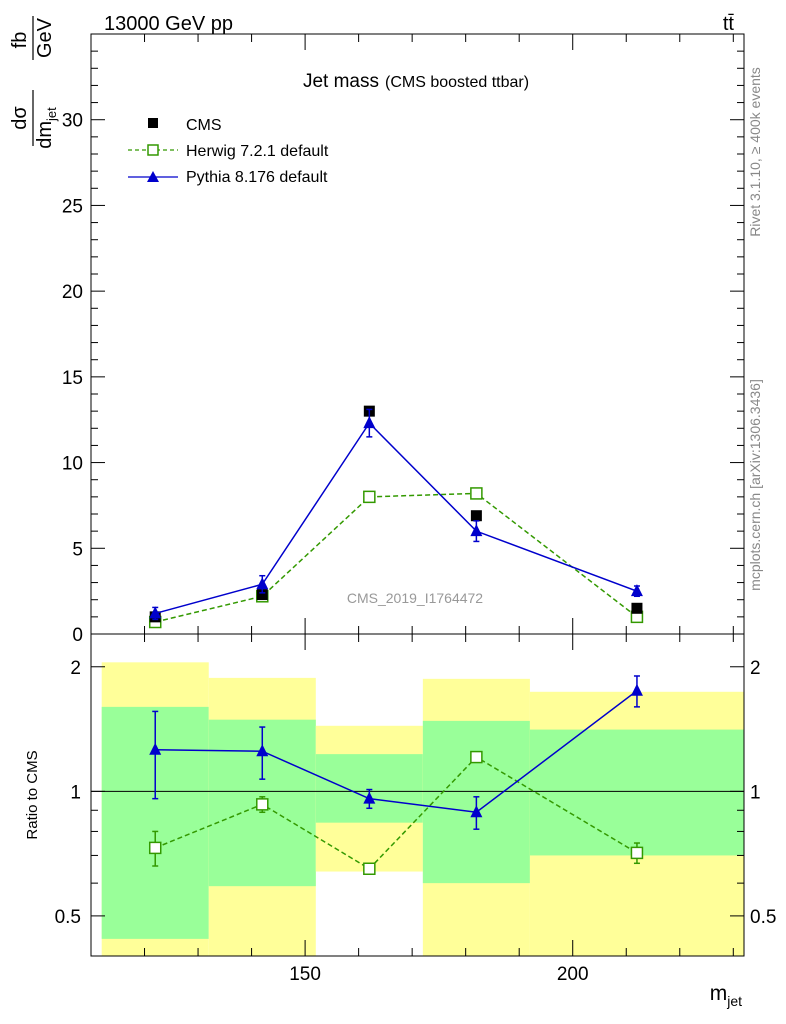 This screenshot has height=1024, width=786. What do you see at coordinates (72, 121) in the screenshot?
I see `main-ytick-label: 30` at bounding box center [72, 121].